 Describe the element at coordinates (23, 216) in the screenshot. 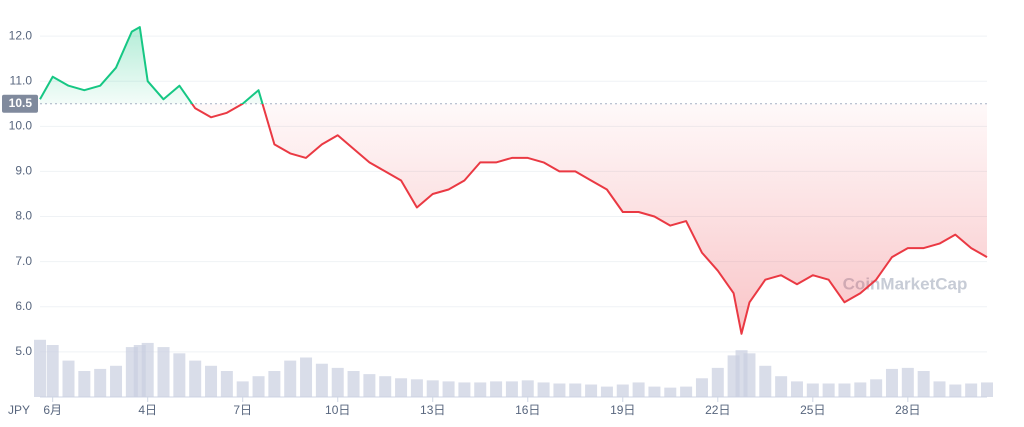

I see `y-tick-label: 8.0` at that location.